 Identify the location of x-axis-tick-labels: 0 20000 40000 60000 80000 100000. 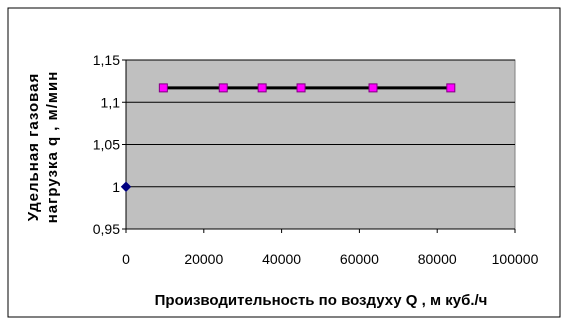
(330, 259).